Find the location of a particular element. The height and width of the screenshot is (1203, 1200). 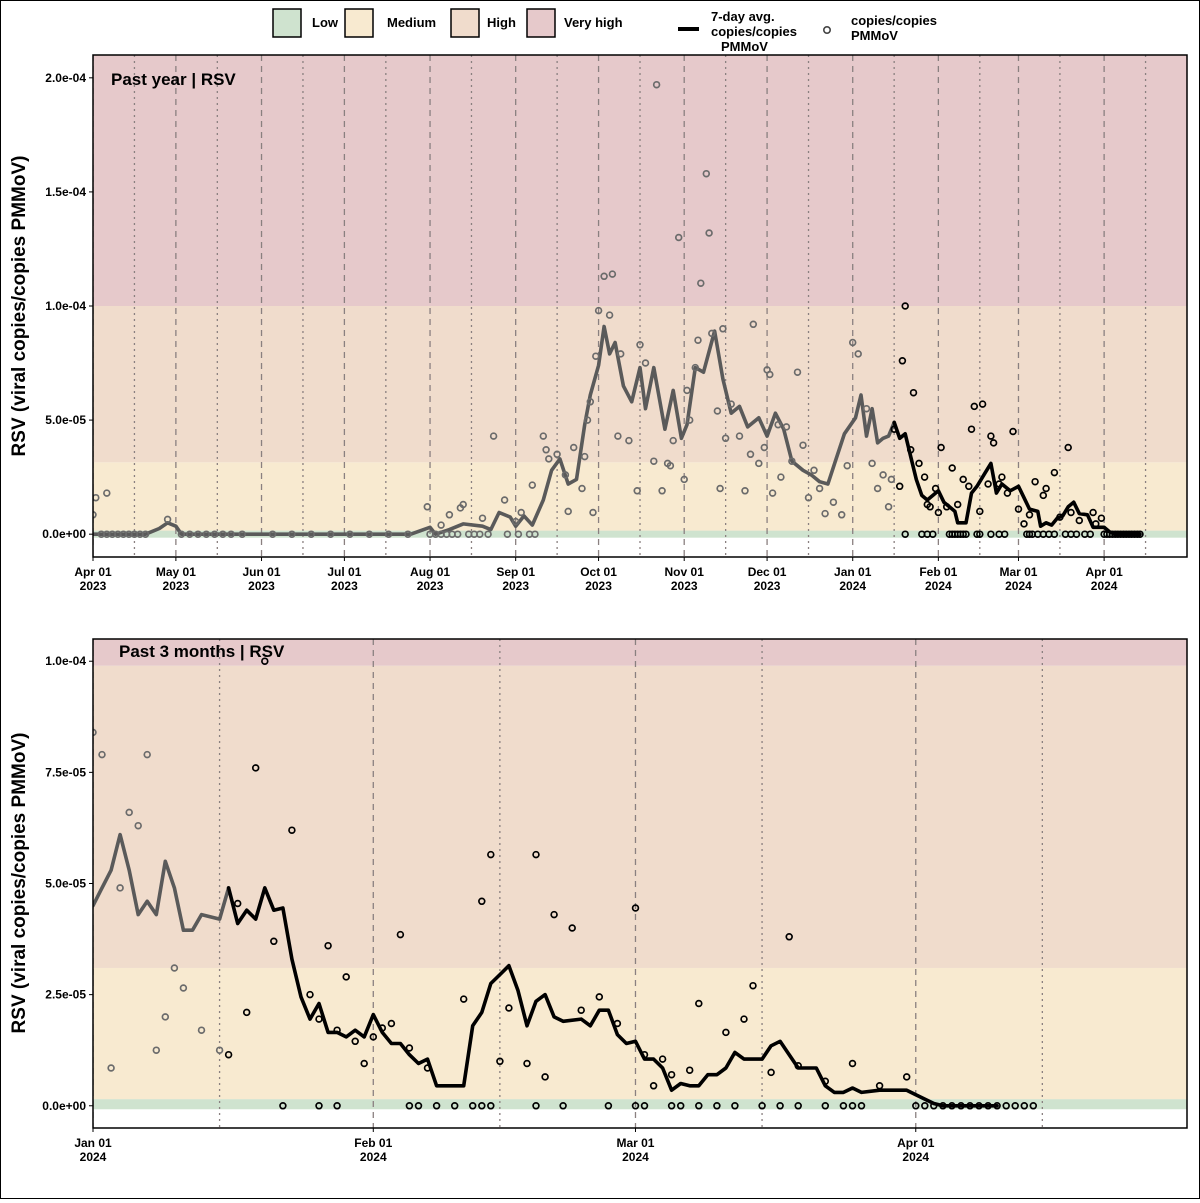

y-tick-label: 0.0e+00 is located at coordinates (64, 1106).